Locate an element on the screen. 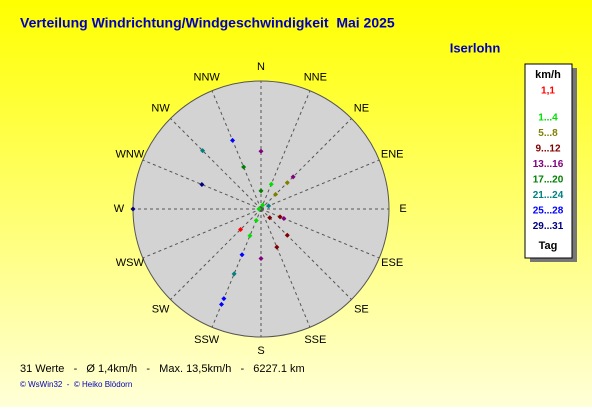 The image size is (592, 412). legend-title: km/h is located at coordinates (548, 75).